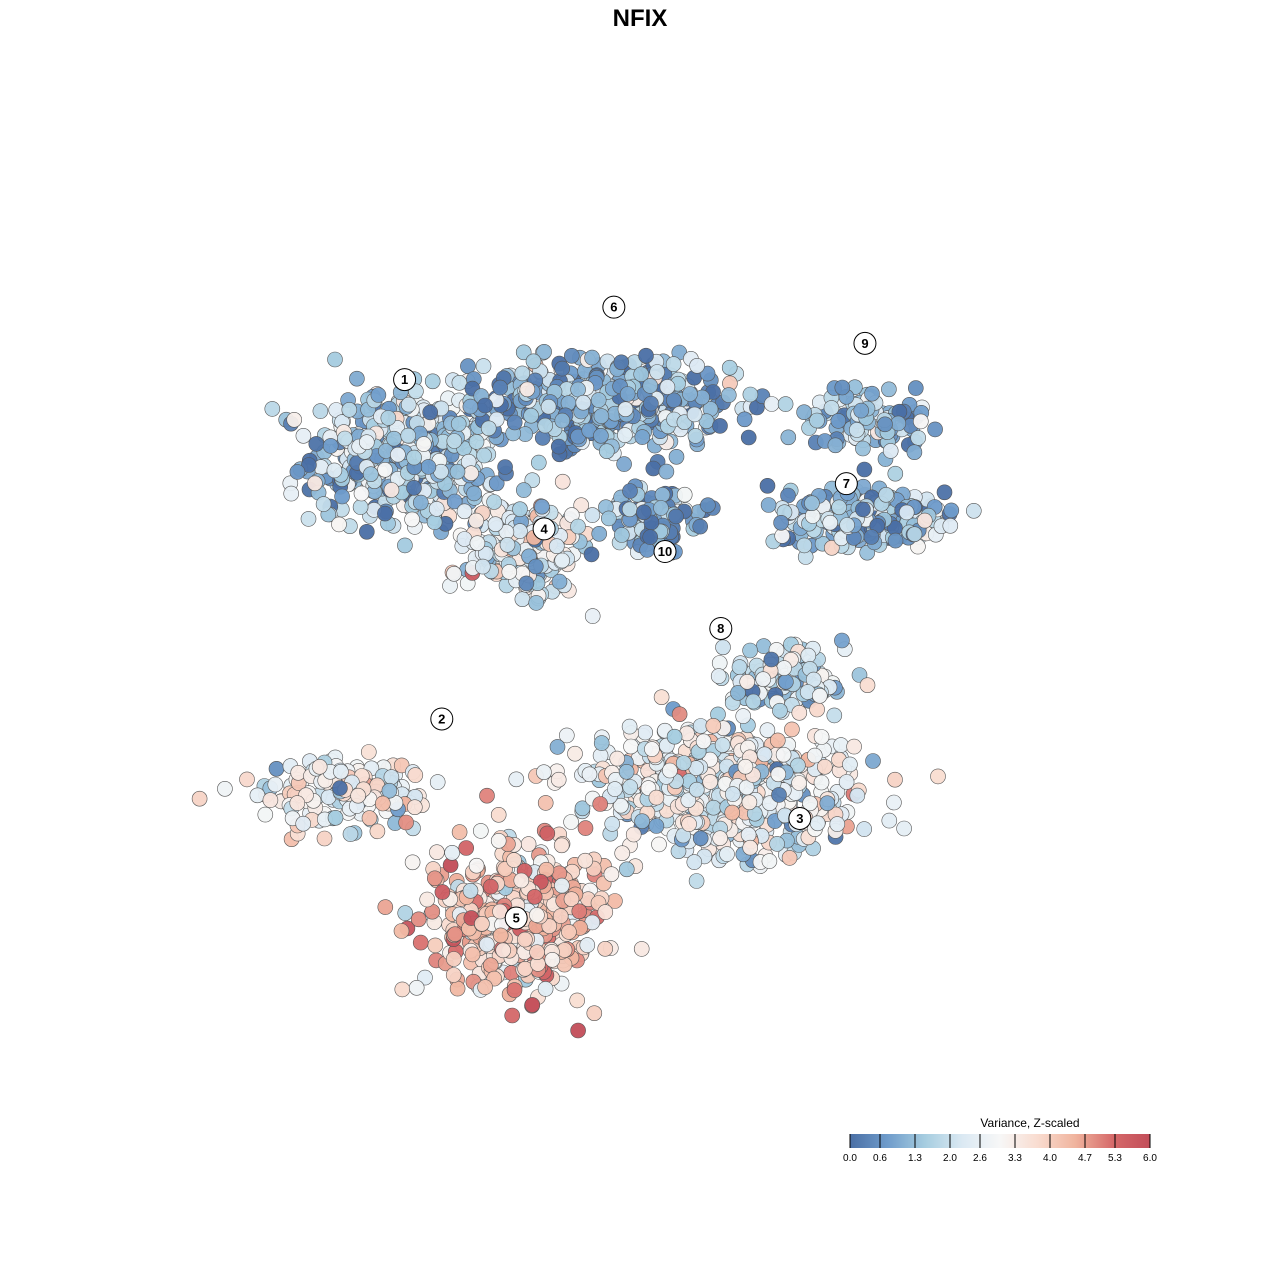  I want to click on scatter-point-2060, so click(335, 817).